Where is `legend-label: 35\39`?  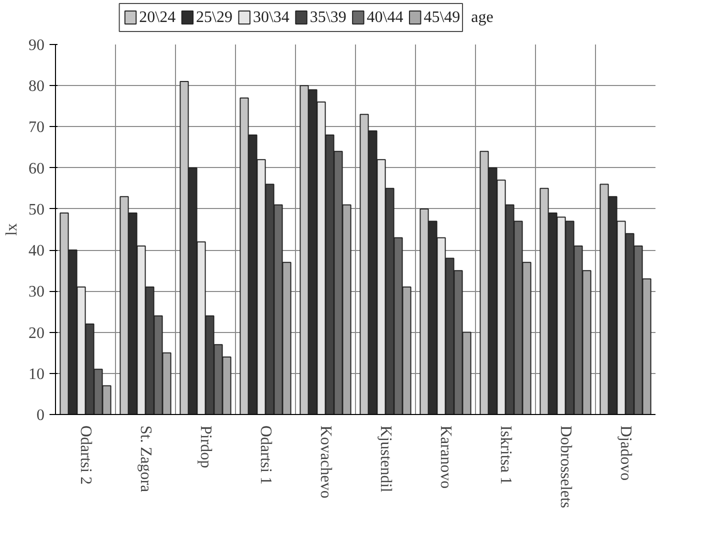 legend-label: 35\39 is located at coordinates (328, 17).